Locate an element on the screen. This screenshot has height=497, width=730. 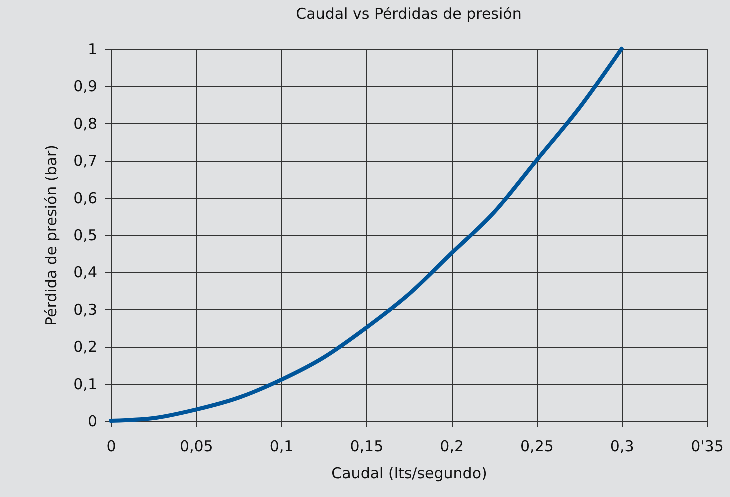
y-tick-label: 0,5 is located at coordinates (86, 235).